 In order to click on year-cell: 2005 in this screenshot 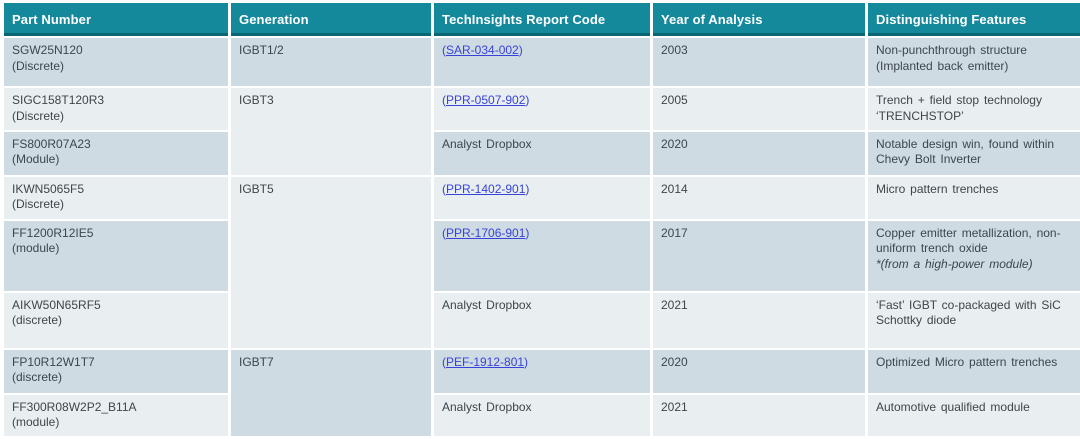, I will do `click(759, 109)`.